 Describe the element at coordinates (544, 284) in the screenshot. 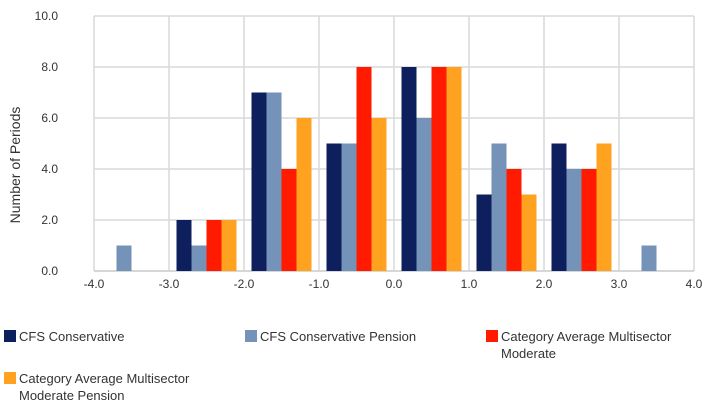

I see `x-tick-label: 2.0` at that location.